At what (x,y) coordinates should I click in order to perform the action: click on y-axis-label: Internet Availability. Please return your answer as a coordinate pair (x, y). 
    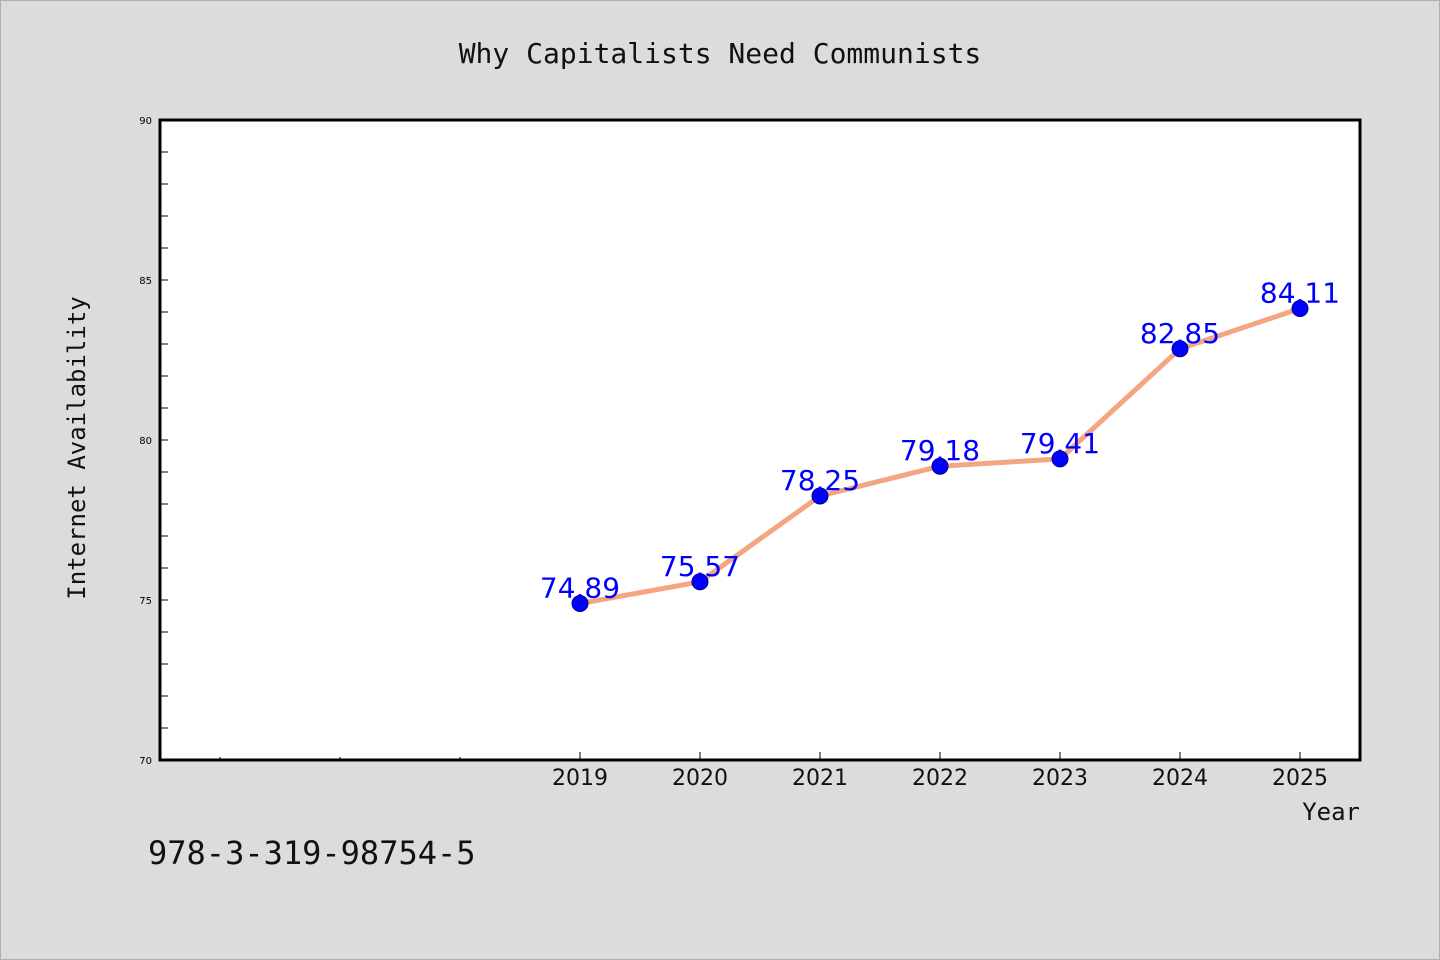
    Looking at the image, I should click on (77, 447).